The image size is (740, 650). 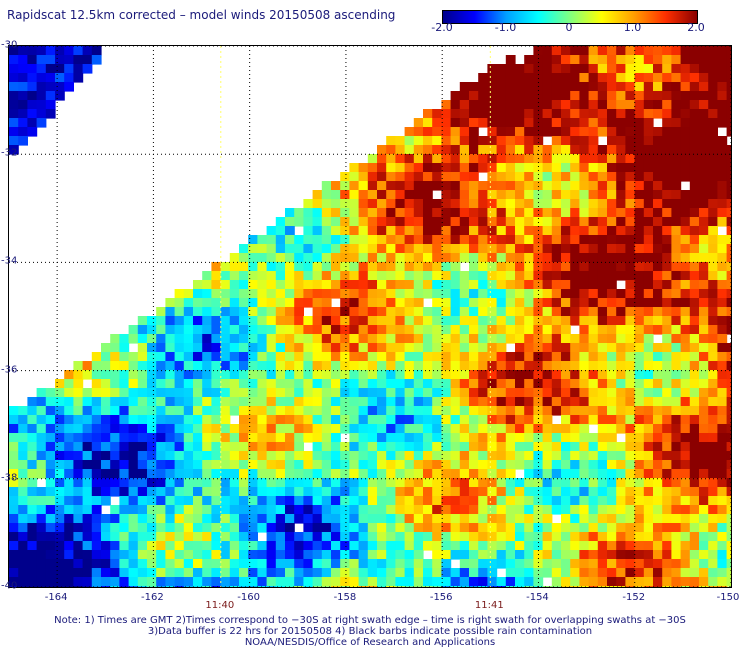 What do you see at coordinates (441, 597) in the screenshot?
I see `longitude-label: -156` at bounding box center [441, 597].